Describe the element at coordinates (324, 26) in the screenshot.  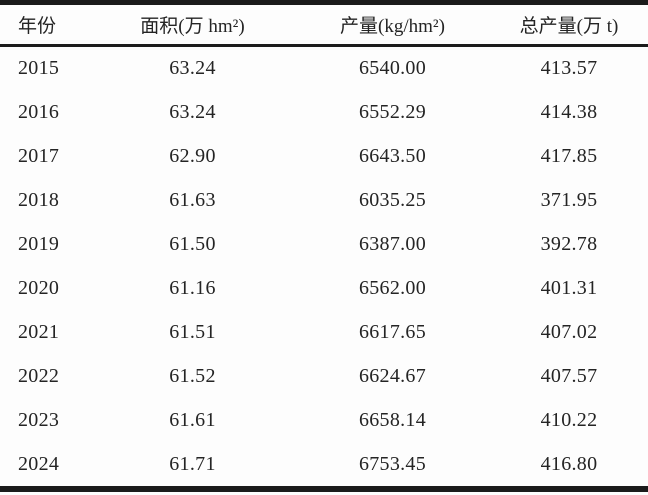
I see `table-header-row: 年份 面积(万 hm²) 产量(kg/hm²) 总产量(万 t)` at that location.